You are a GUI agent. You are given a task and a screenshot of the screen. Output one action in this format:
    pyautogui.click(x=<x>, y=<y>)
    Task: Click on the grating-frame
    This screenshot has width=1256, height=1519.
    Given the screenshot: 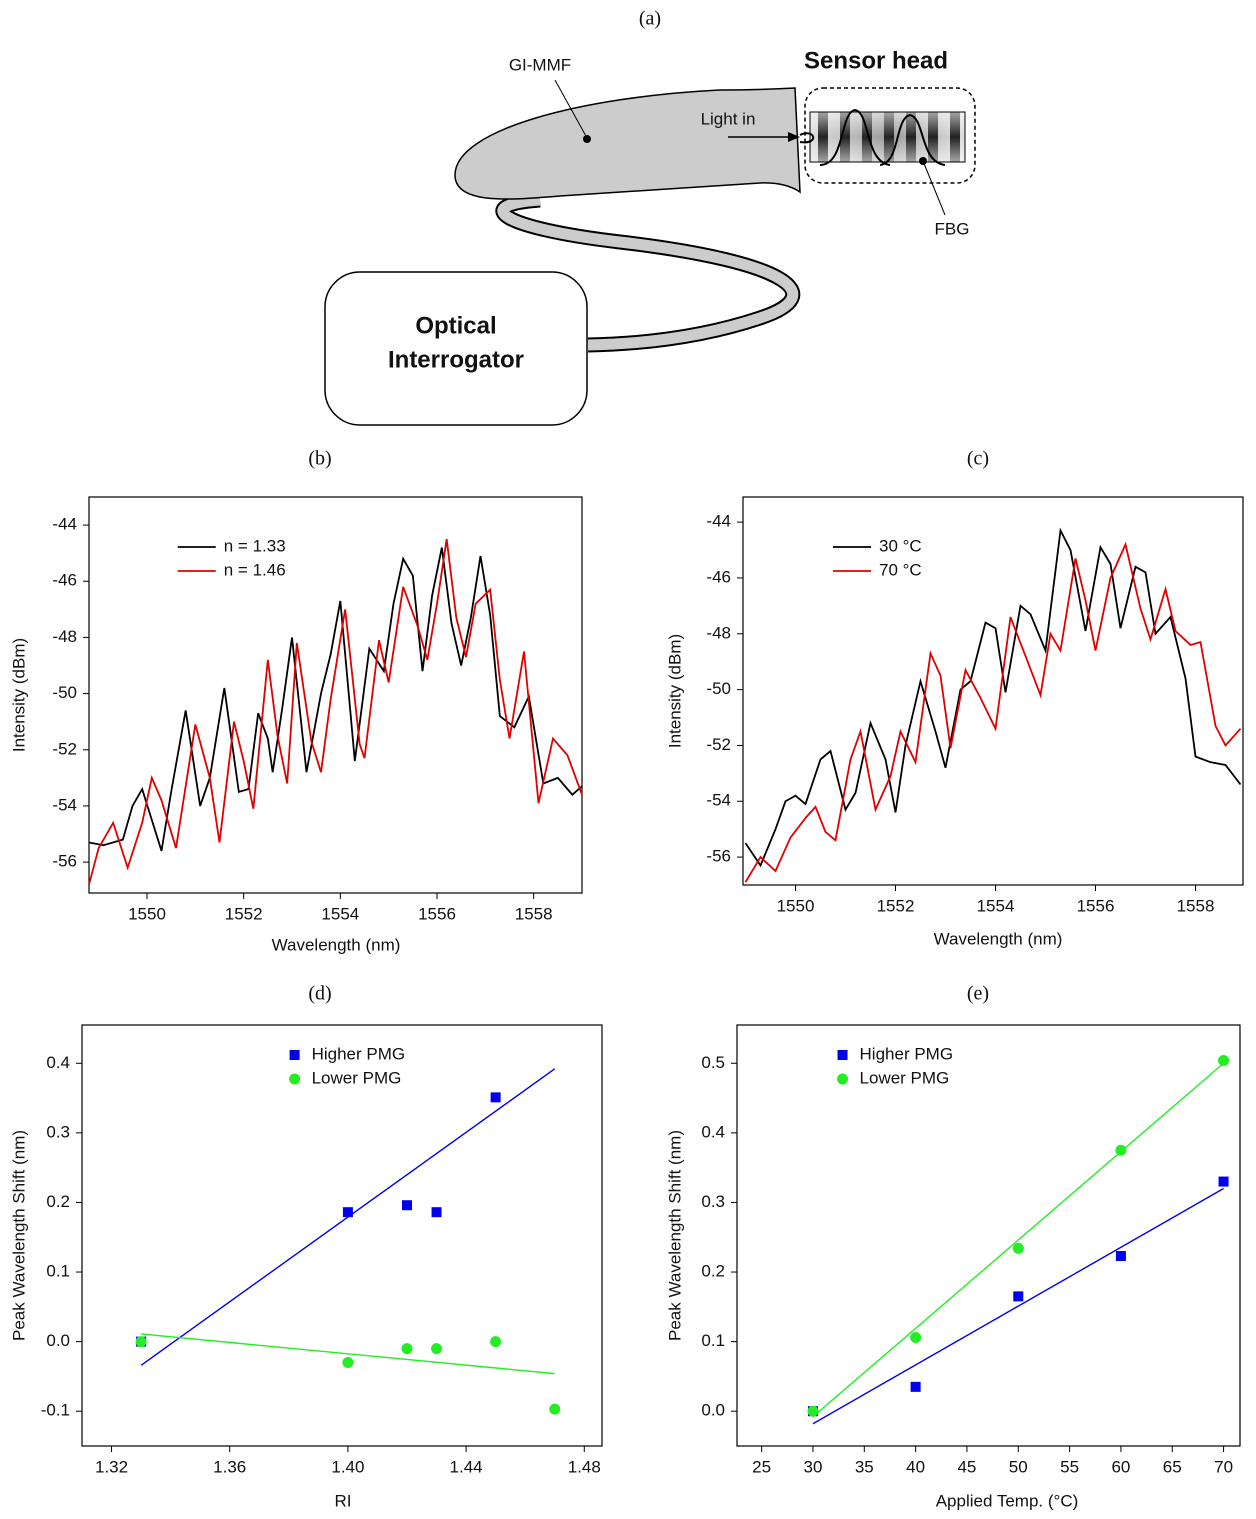 What is the action you would take?
    pyautogui.click(x=887, y=137)
    